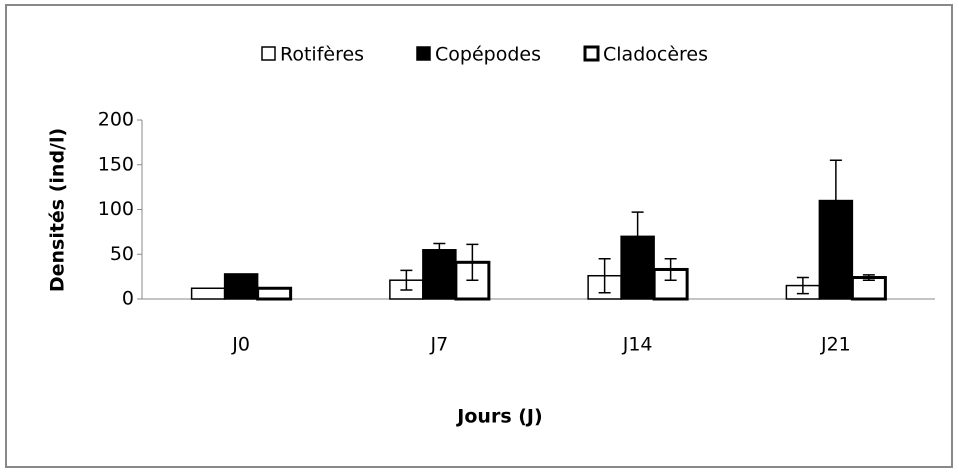 This screenshot has height=473, width=959. What do you see at coordinates (439, 345) in the screenshot?
I see `x-tick-label: J7` at bounding box center [439, 345].